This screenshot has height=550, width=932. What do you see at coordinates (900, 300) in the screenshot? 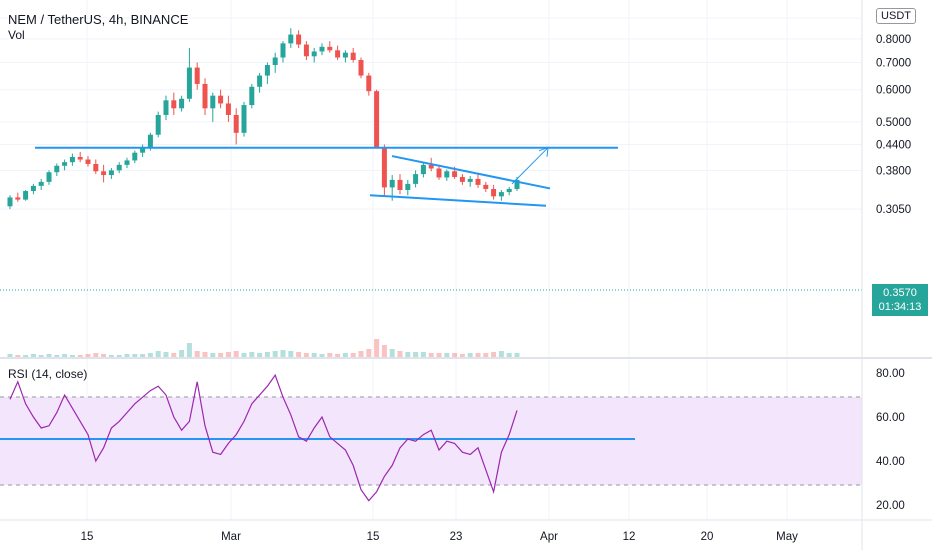
I see `last-price-badge: 0.3570 01:34:13` at bounding box center [900, 300].